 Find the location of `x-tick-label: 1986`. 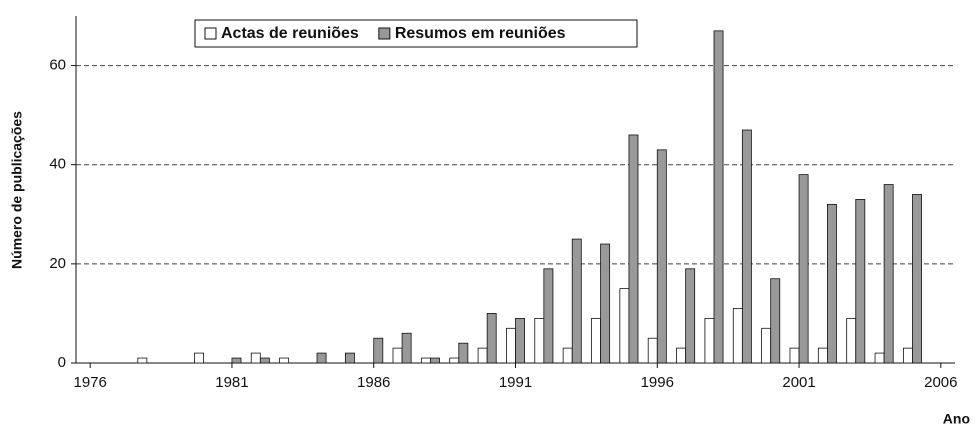

x-tick-label: 1986 is located at coordinates (373, 382).